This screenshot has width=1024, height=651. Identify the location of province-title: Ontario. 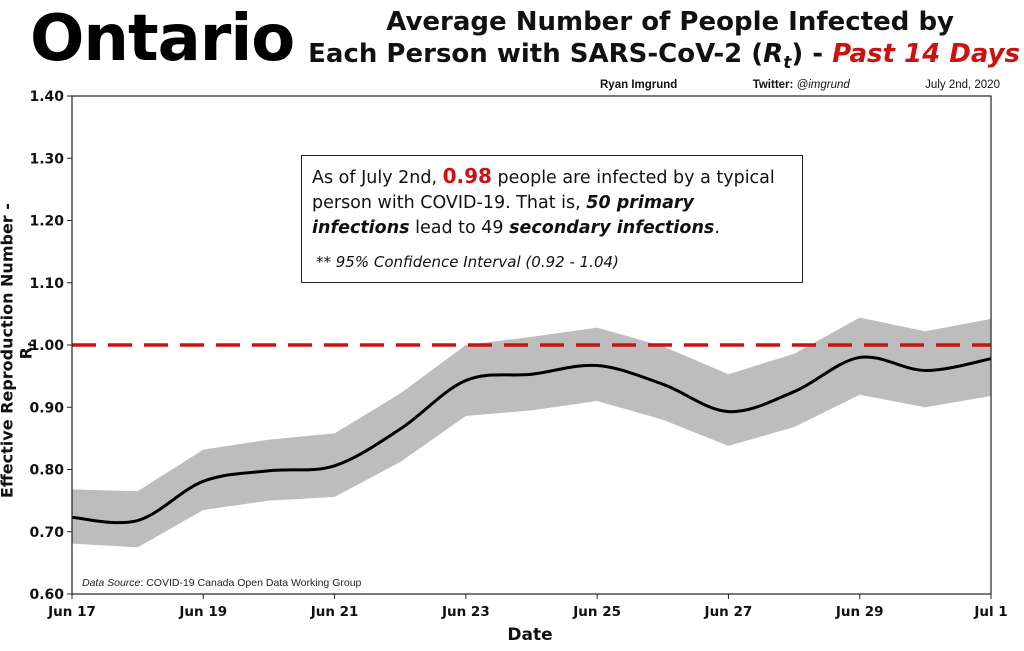
(162, 39).